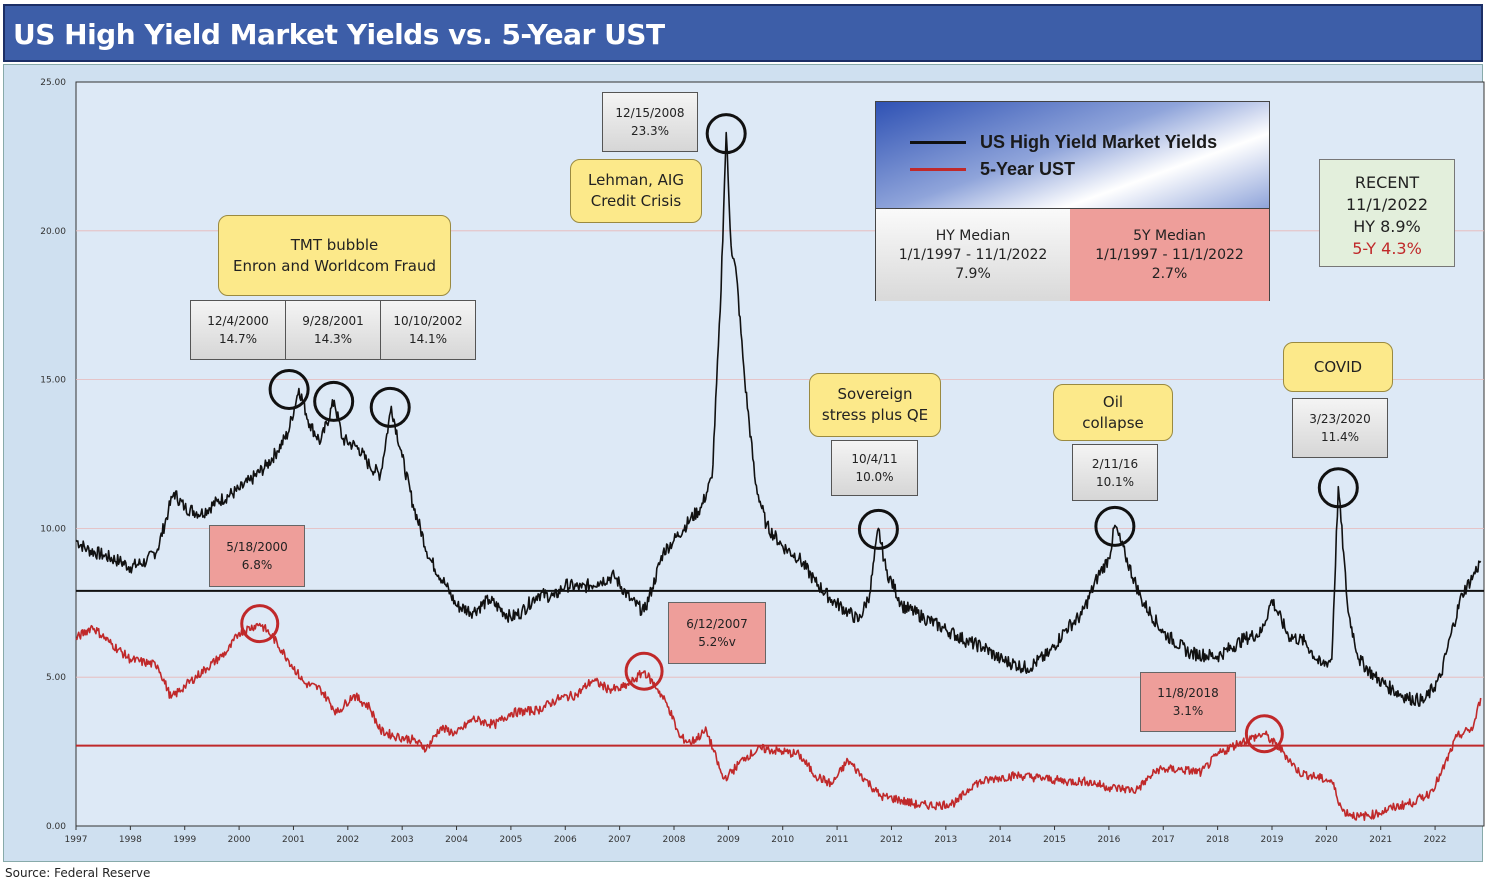 Image resolution: width=1488 pixels, height=888 pixels. I want to click on hy-peak-label: 10/4/11 10.0%, so click(874, 468).